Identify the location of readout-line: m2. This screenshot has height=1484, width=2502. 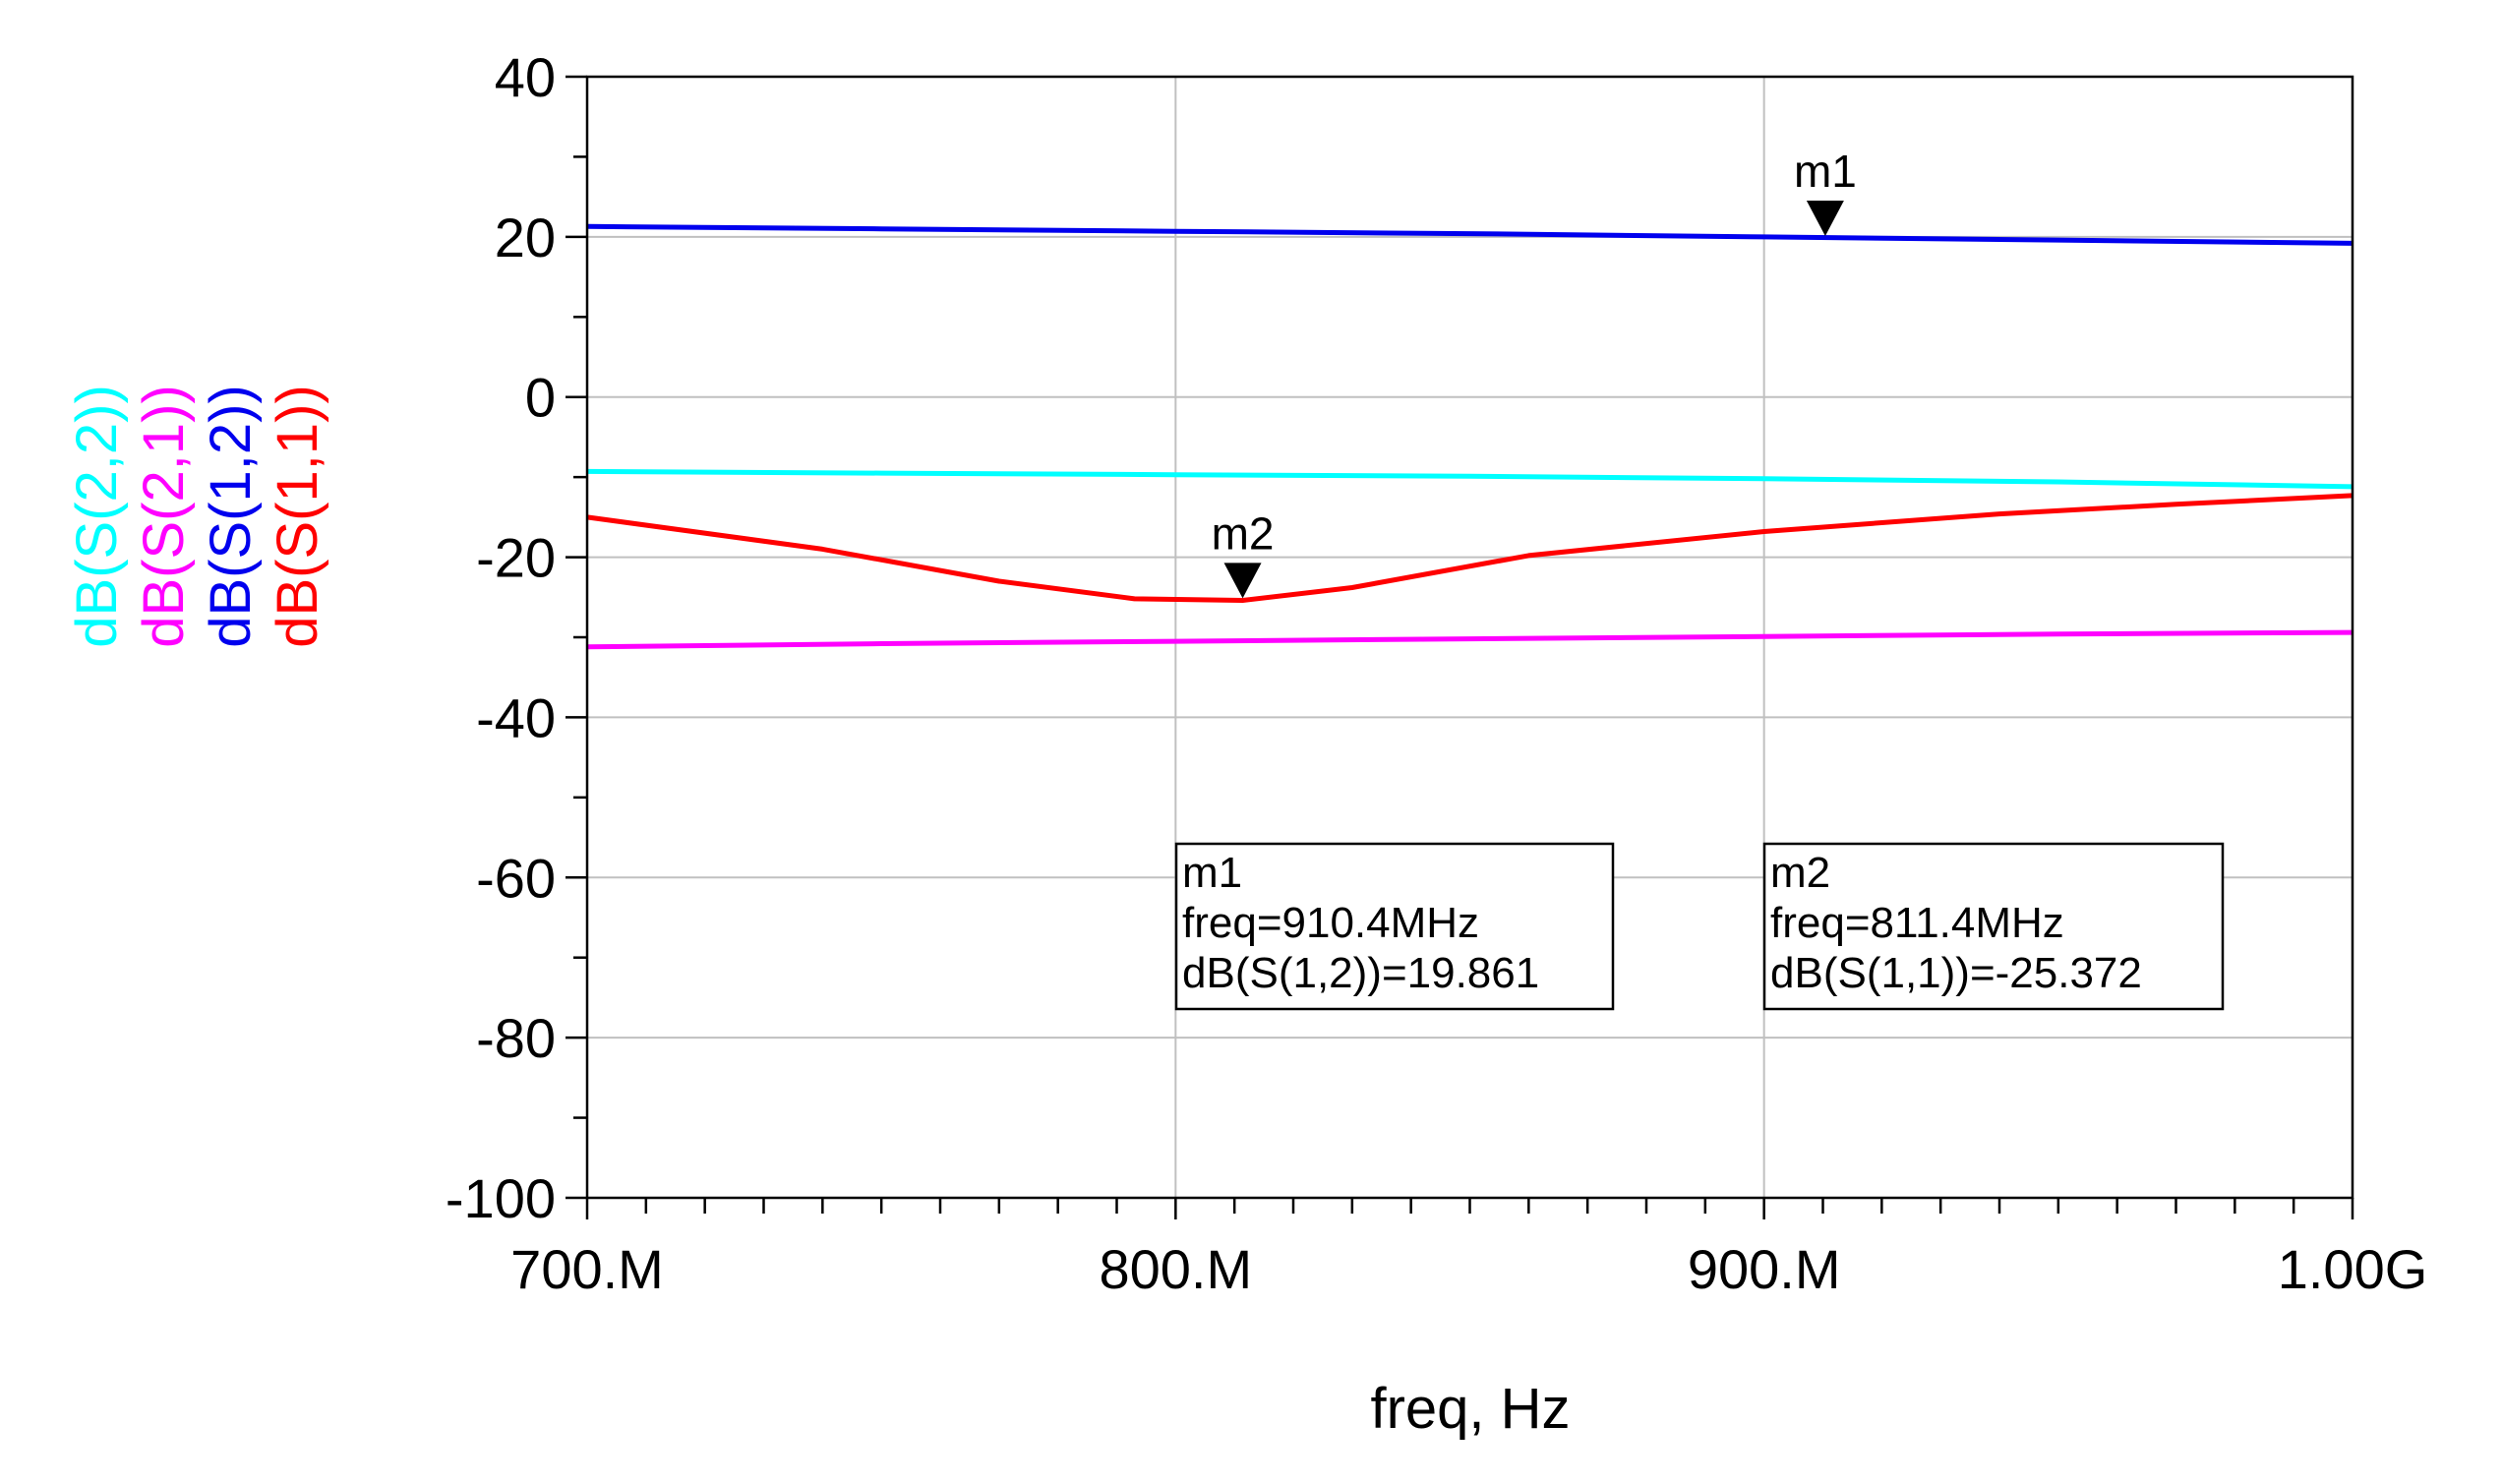
(1800, 873).